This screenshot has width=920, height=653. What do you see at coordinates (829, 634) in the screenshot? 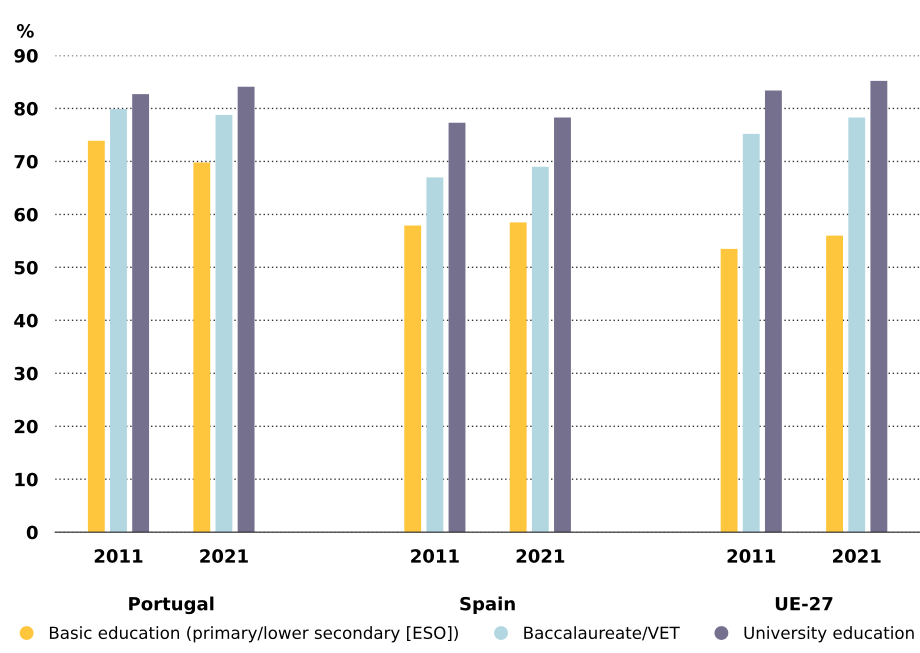
I see `legend-label: University education` at bounding box center [829, 634].